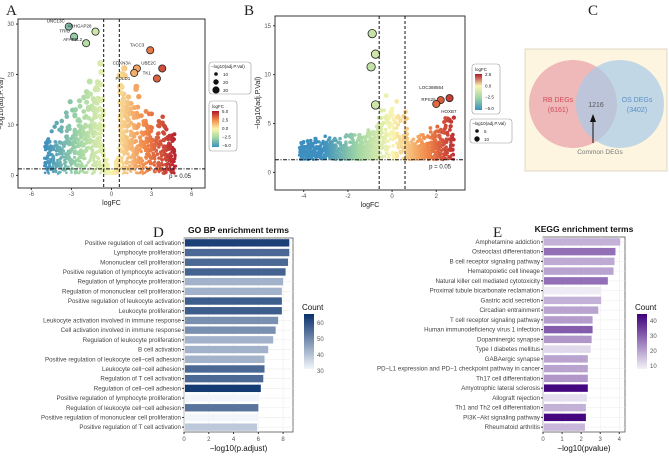 This screenshot has height=467, width=669. What do you see at coordinates (558, 110) in the screenshot?
I see `venn-set-rb-count: (6161)` at bounding box center [558, 110].